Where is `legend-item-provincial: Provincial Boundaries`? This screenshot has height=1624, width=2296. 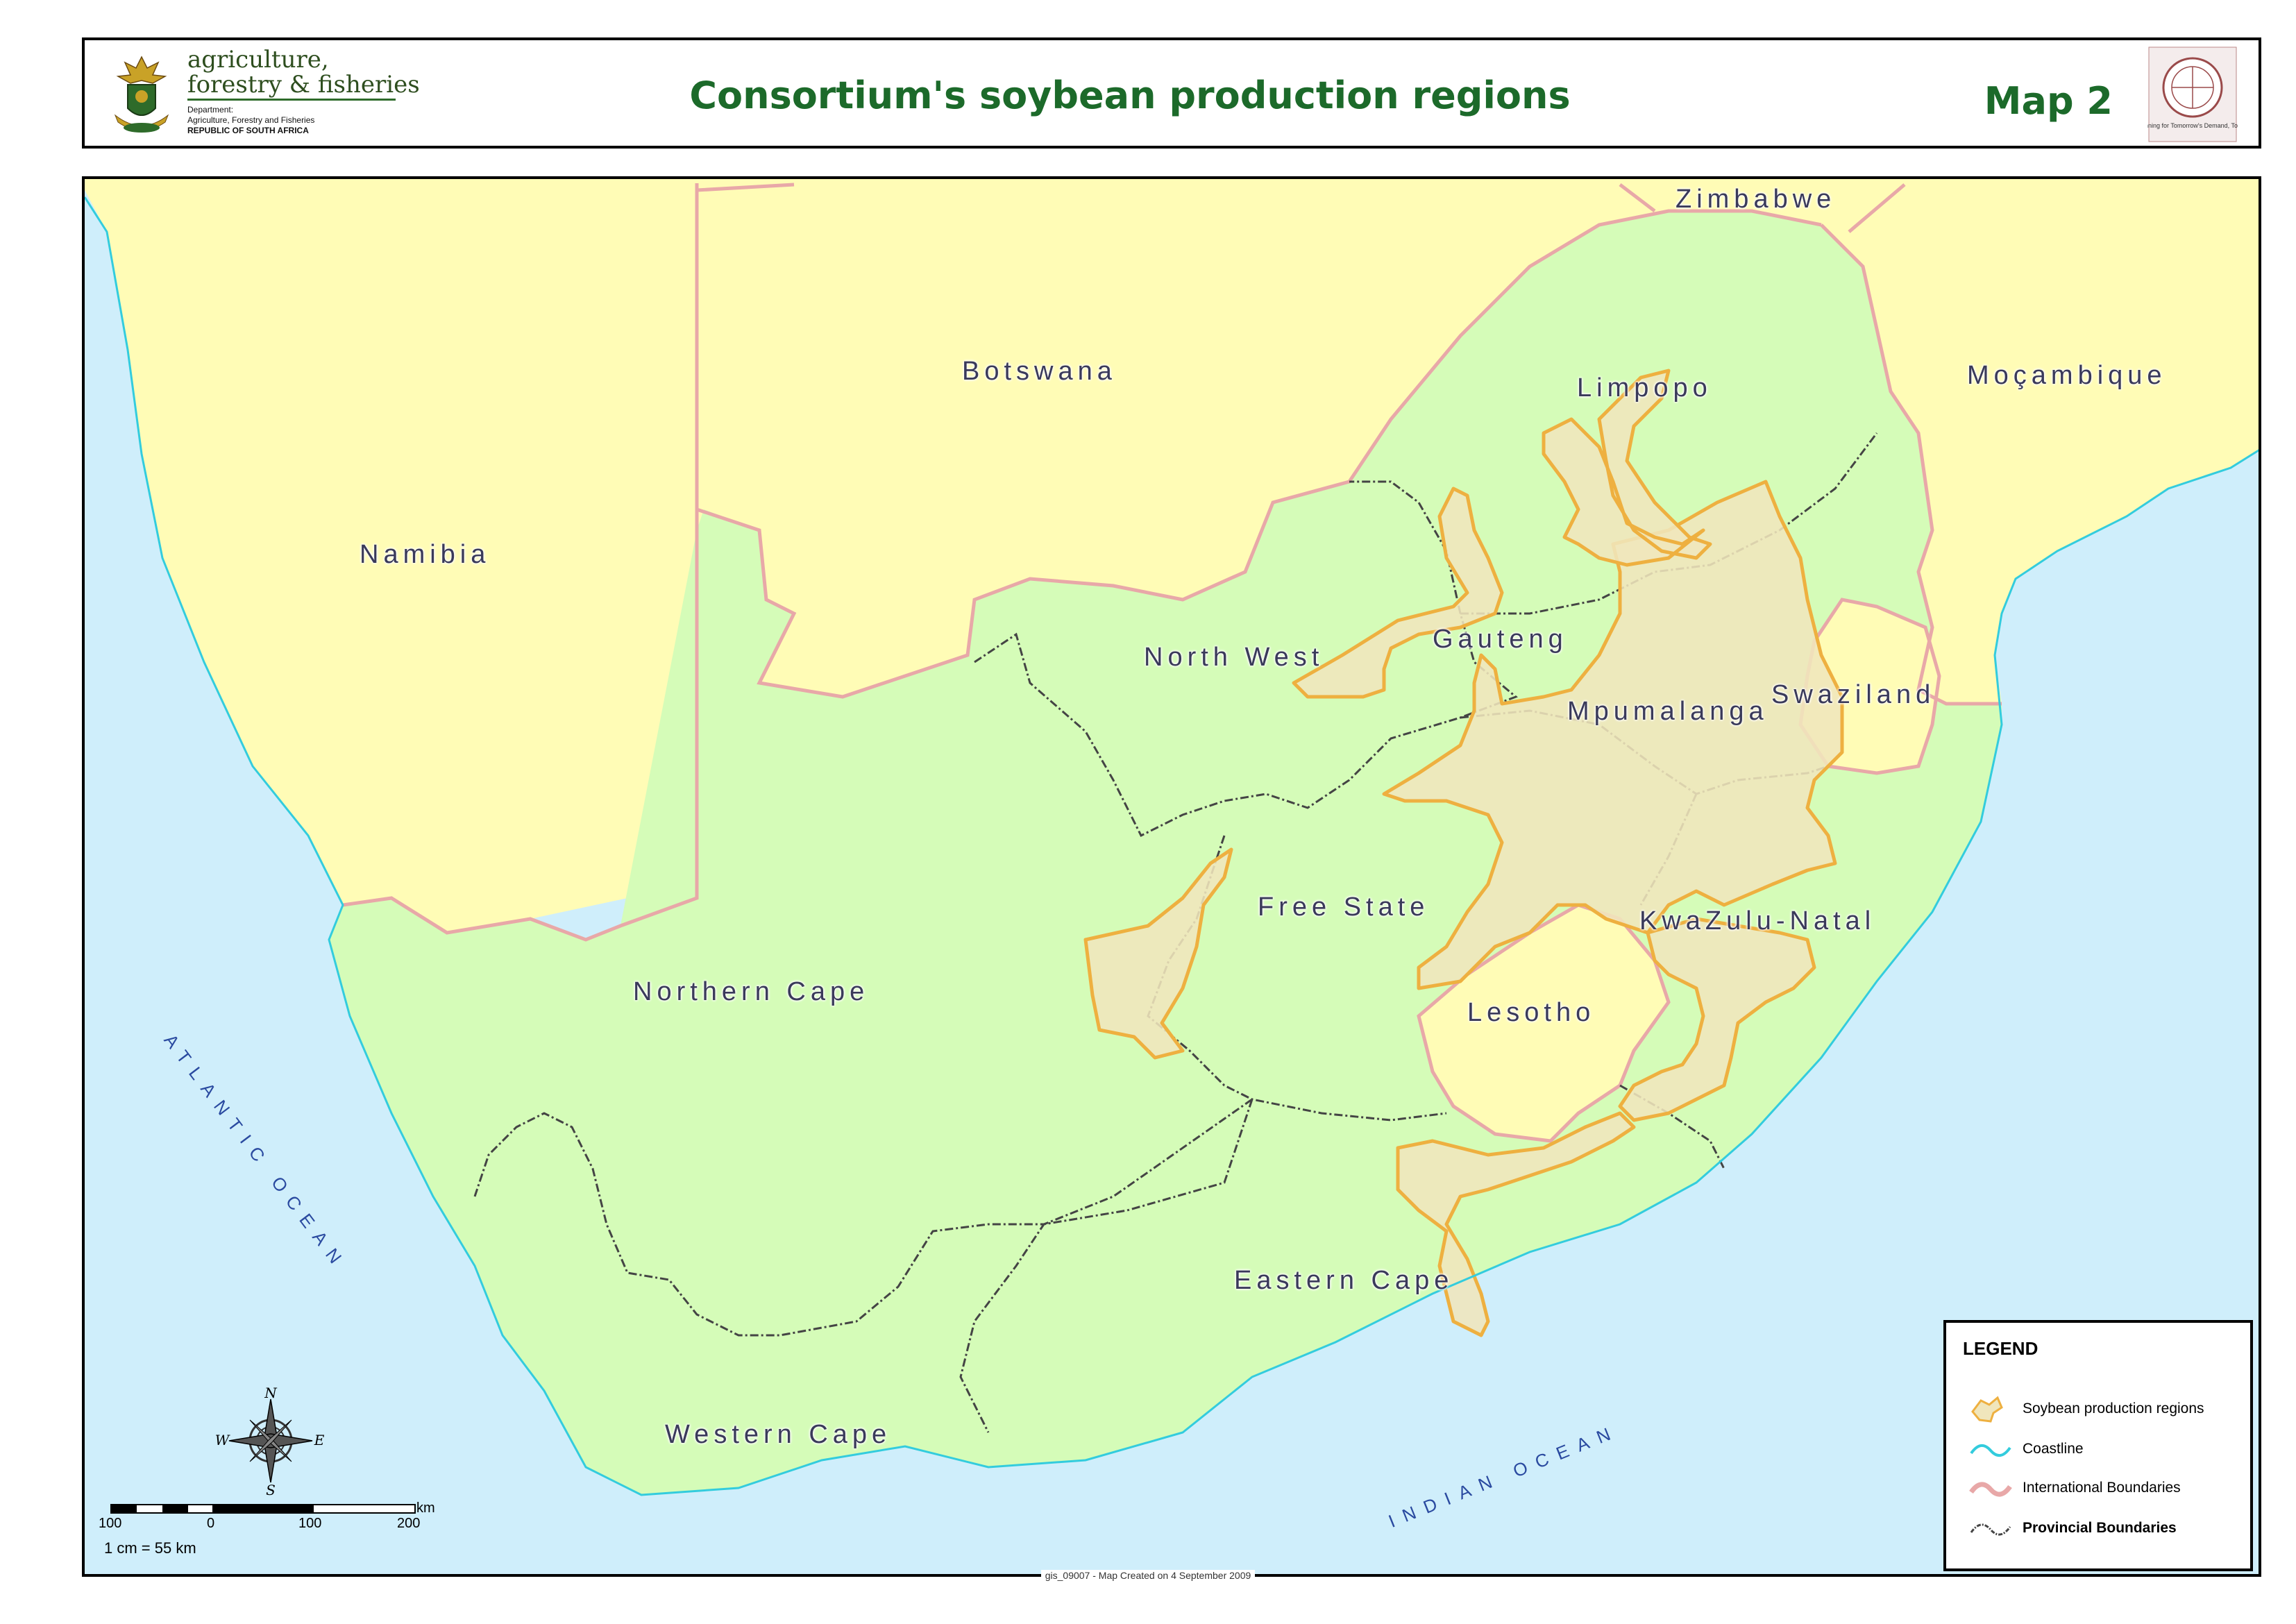
legend-item-provincial: Provincial Boundaries is located at coordinates (2105, 1529).